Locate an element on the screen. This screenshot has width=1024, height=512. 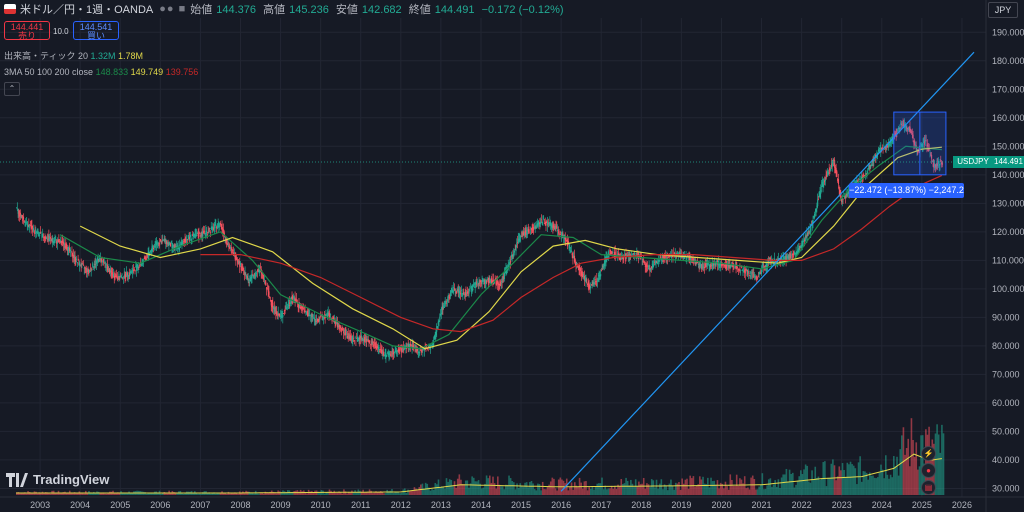
symbol-title: 米ドル／円・1週・OANDA is located at coordinates (87, 10).